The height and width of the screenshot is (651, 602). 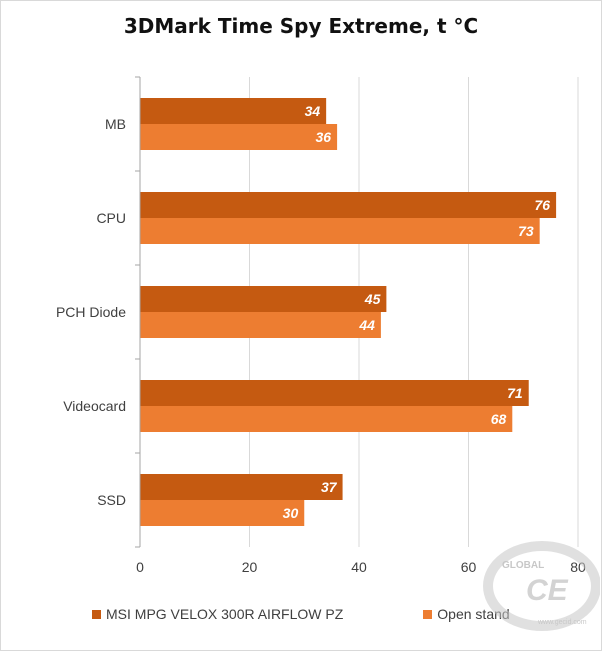 I want to click on legend-label-series-2: Open stand, so click(x=473, y=614).